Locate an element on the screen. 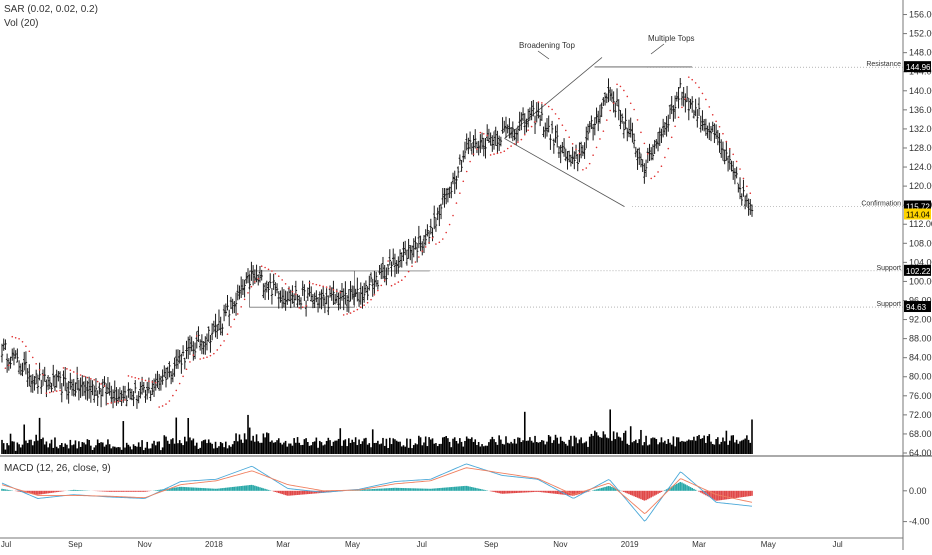 The width and height of the screenshot is (932, 555). annotation-pointer is located at coordinates (543, 55).